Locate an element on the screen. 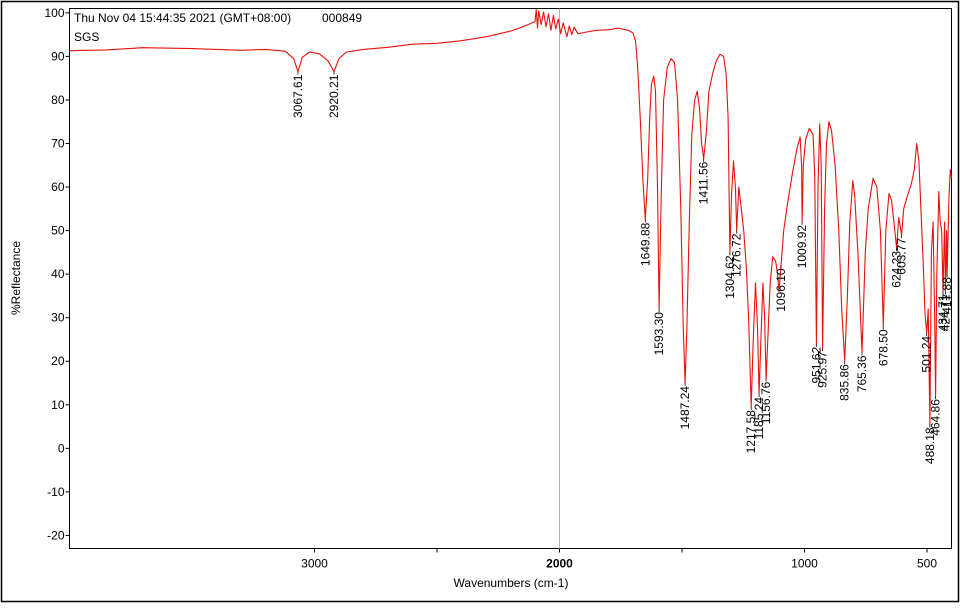 The width and height of the screenshot is (960, 608). y-tick-label: 80 is located at coordinates (58, 100).